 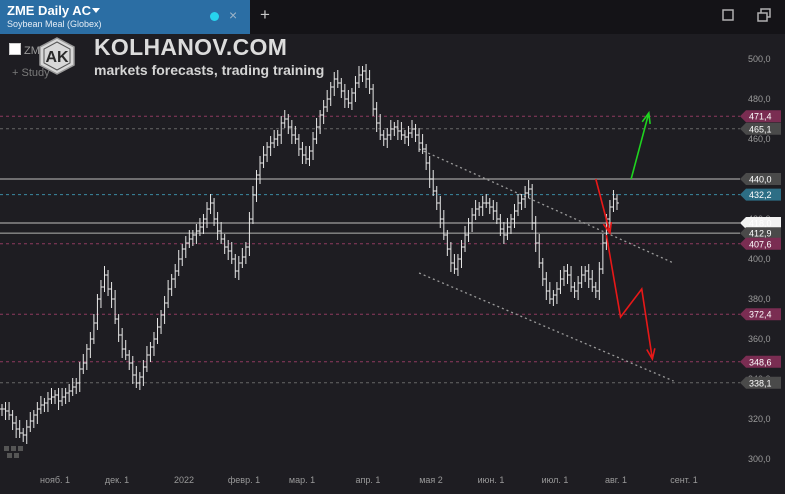 What do you see at coordinates (233, 15) in the screenshot?
I see `close-icon: ×` at bounding box center [233, 15].